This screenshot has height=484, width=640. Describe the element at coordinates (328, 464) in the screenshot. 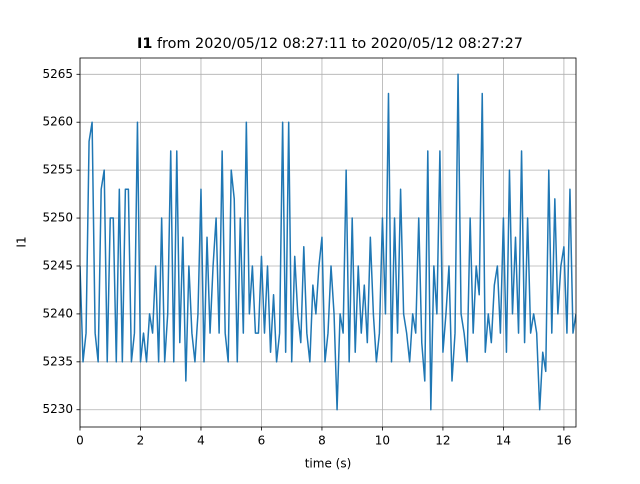

I see `x-axis-label: time (s)` at that location.